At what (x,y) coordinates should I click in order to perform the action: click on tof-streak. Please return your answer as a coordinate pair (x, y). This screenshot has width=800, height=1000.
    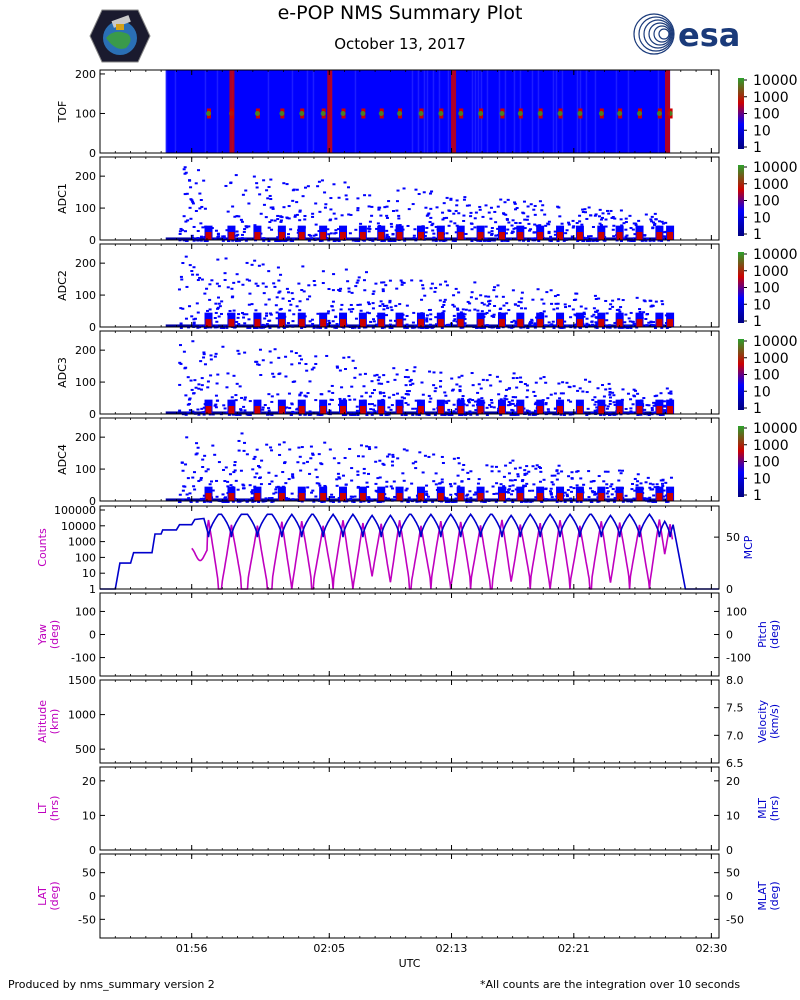
    Looking at the image, I should click on (424, 111).